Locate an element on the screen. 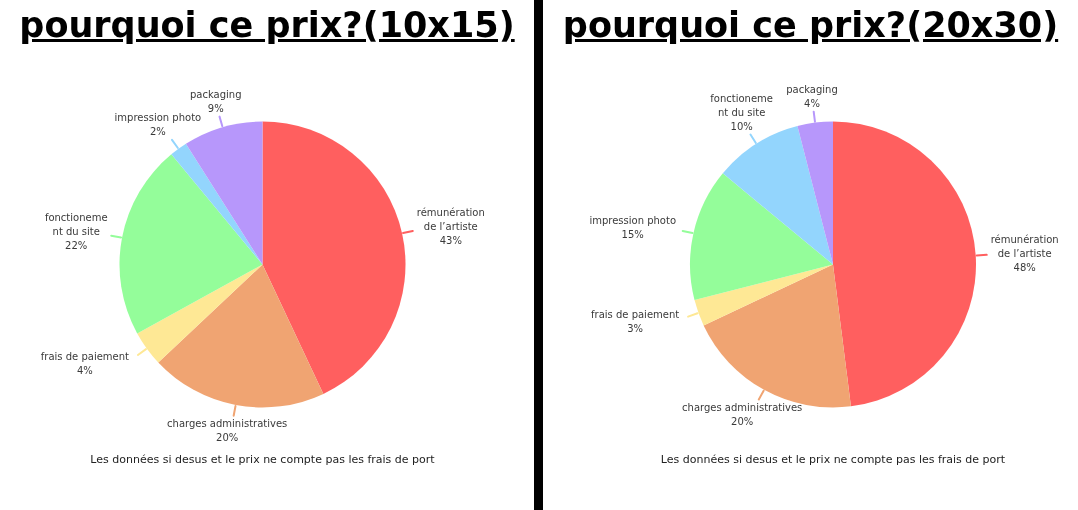 The height and width of the screenshot is (510, 1078). data-label: 48% is located at coordinates (1024, 268).